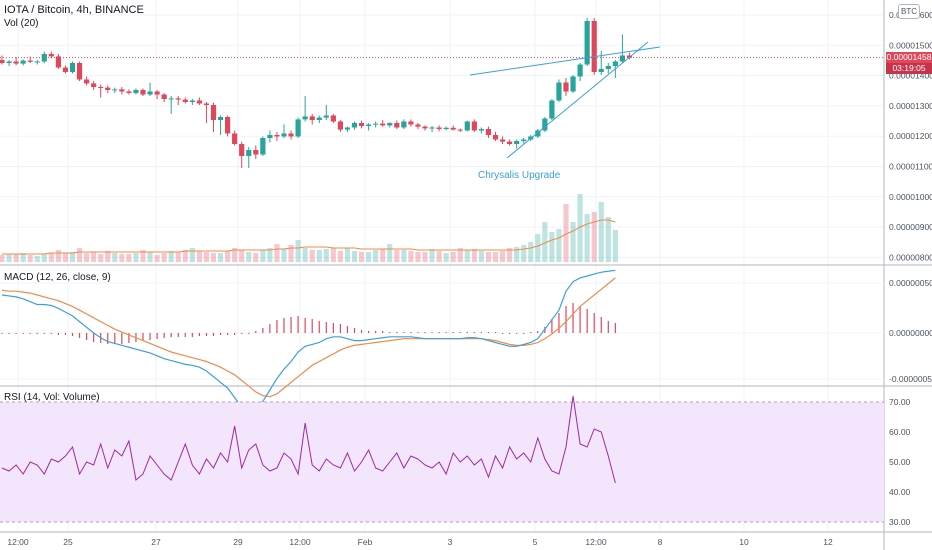 The height and width of the screenshot is (550, 932). Describe the element at coordinates (535, 542) in the screenshot. I see `time-axis-tick: 5` at that location.